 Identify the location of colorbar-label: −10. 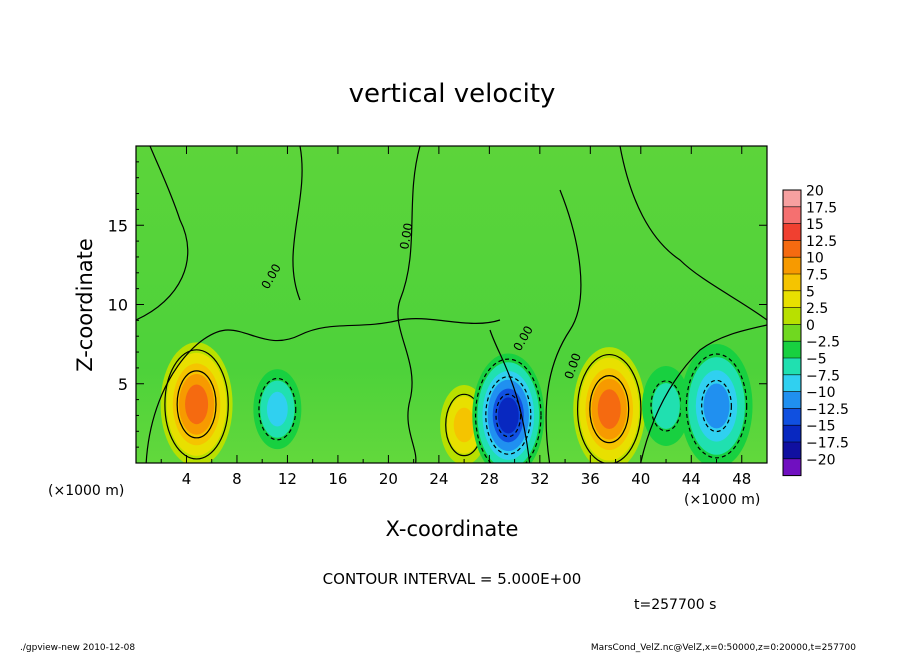
(821, 393).